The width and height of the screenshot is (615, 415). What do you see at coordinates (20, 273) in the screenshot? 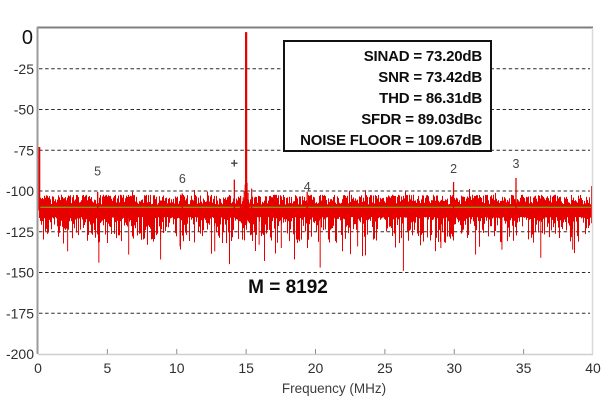
I see `y-tick-label--150: -150` at bounding box center [20, 273].